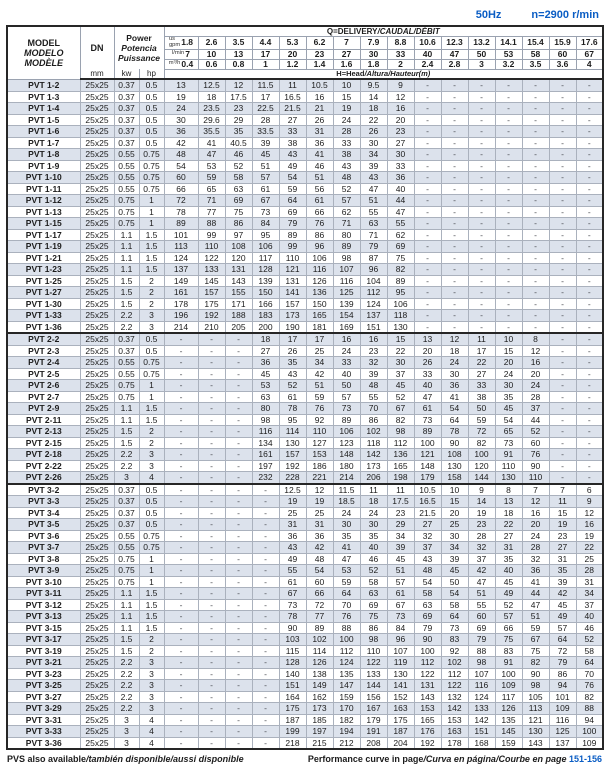 The width and height of the screenshot is (609, 767). I want to click on head-cell: 18, so click(373, 501).